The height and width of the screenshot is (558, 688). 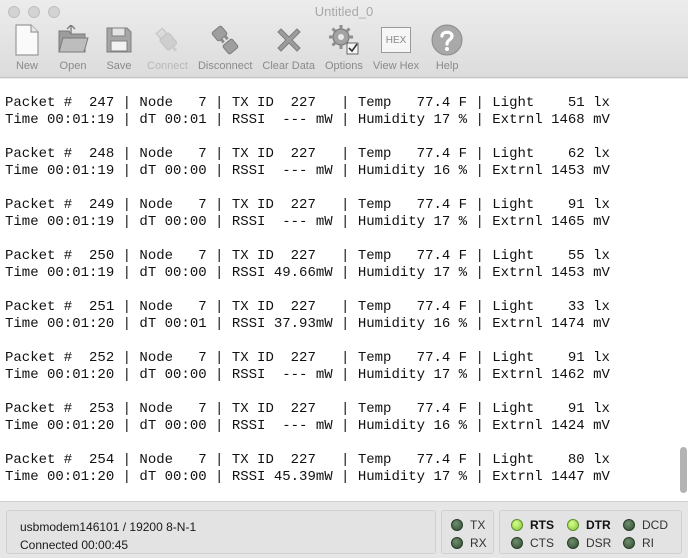 I want to click on vertical-scrollbar, so click(x=683, y=470).